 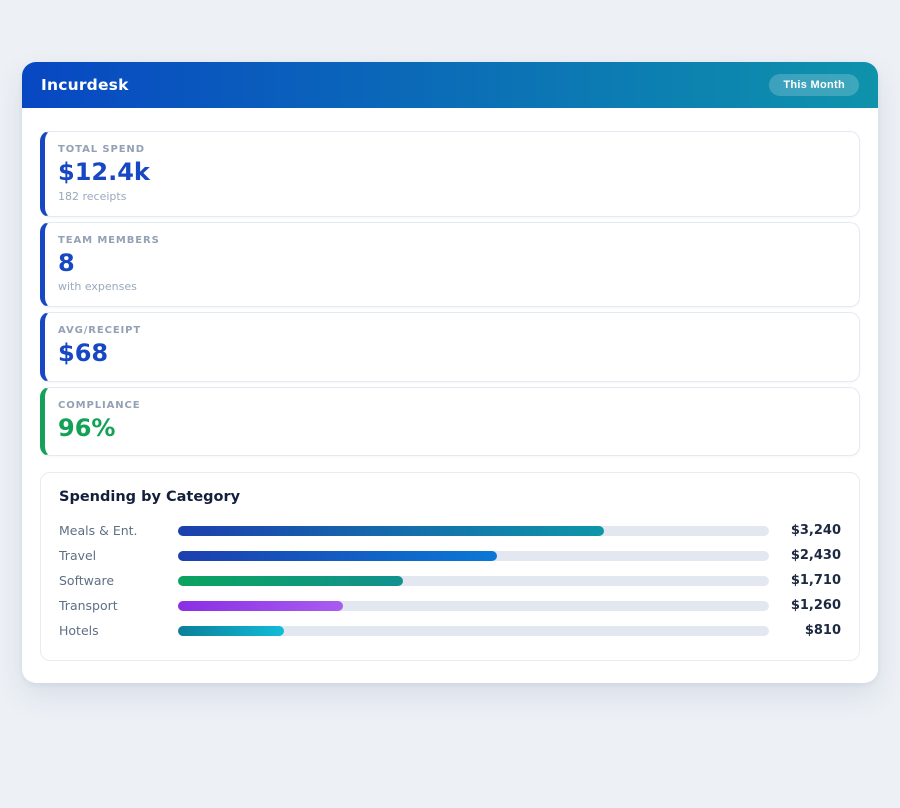 I want to click on category-row: Transport $1,260, so click(x=450, y=605).